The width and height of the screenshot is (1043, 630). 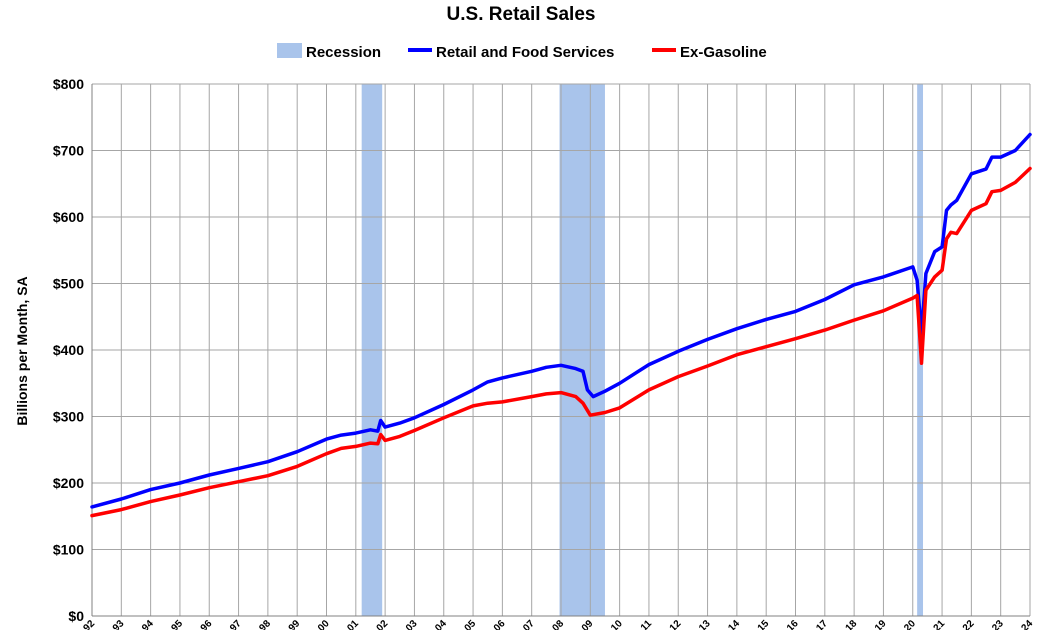 I want to click on x-tick-label: 99, so click(x=295, y=624).